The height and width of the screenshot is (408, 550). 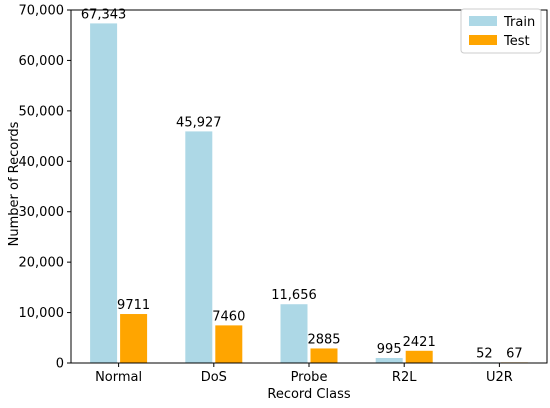 What do you see at coordinates (501, 31) in the screenshot?
I see `legend: Train Test` at bounding box center [501, 31].